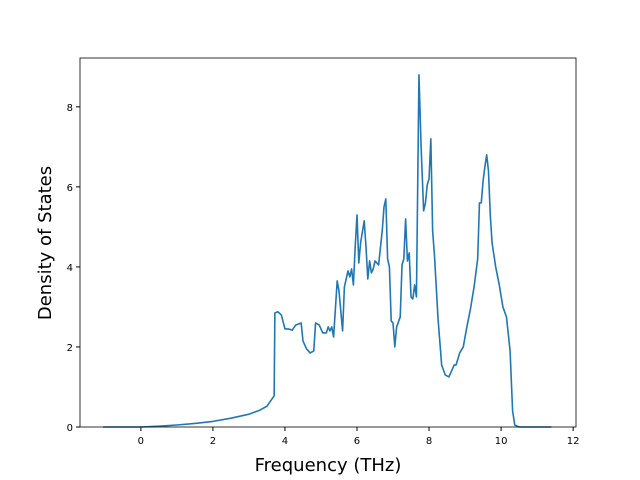  Describe the element at coordinates (429, 441) in the screenshot. I see `x-tick-label: 8` at that location.